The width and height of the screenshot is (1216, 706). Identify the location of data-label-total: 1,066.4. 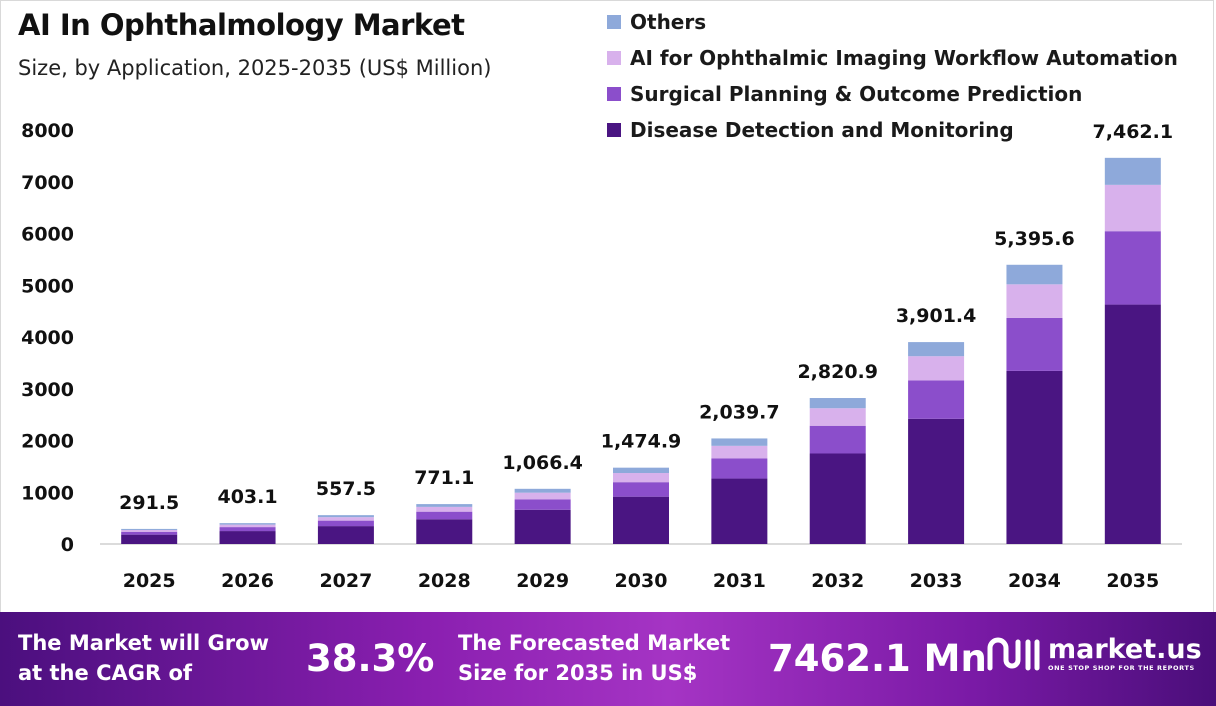
(542, 463).